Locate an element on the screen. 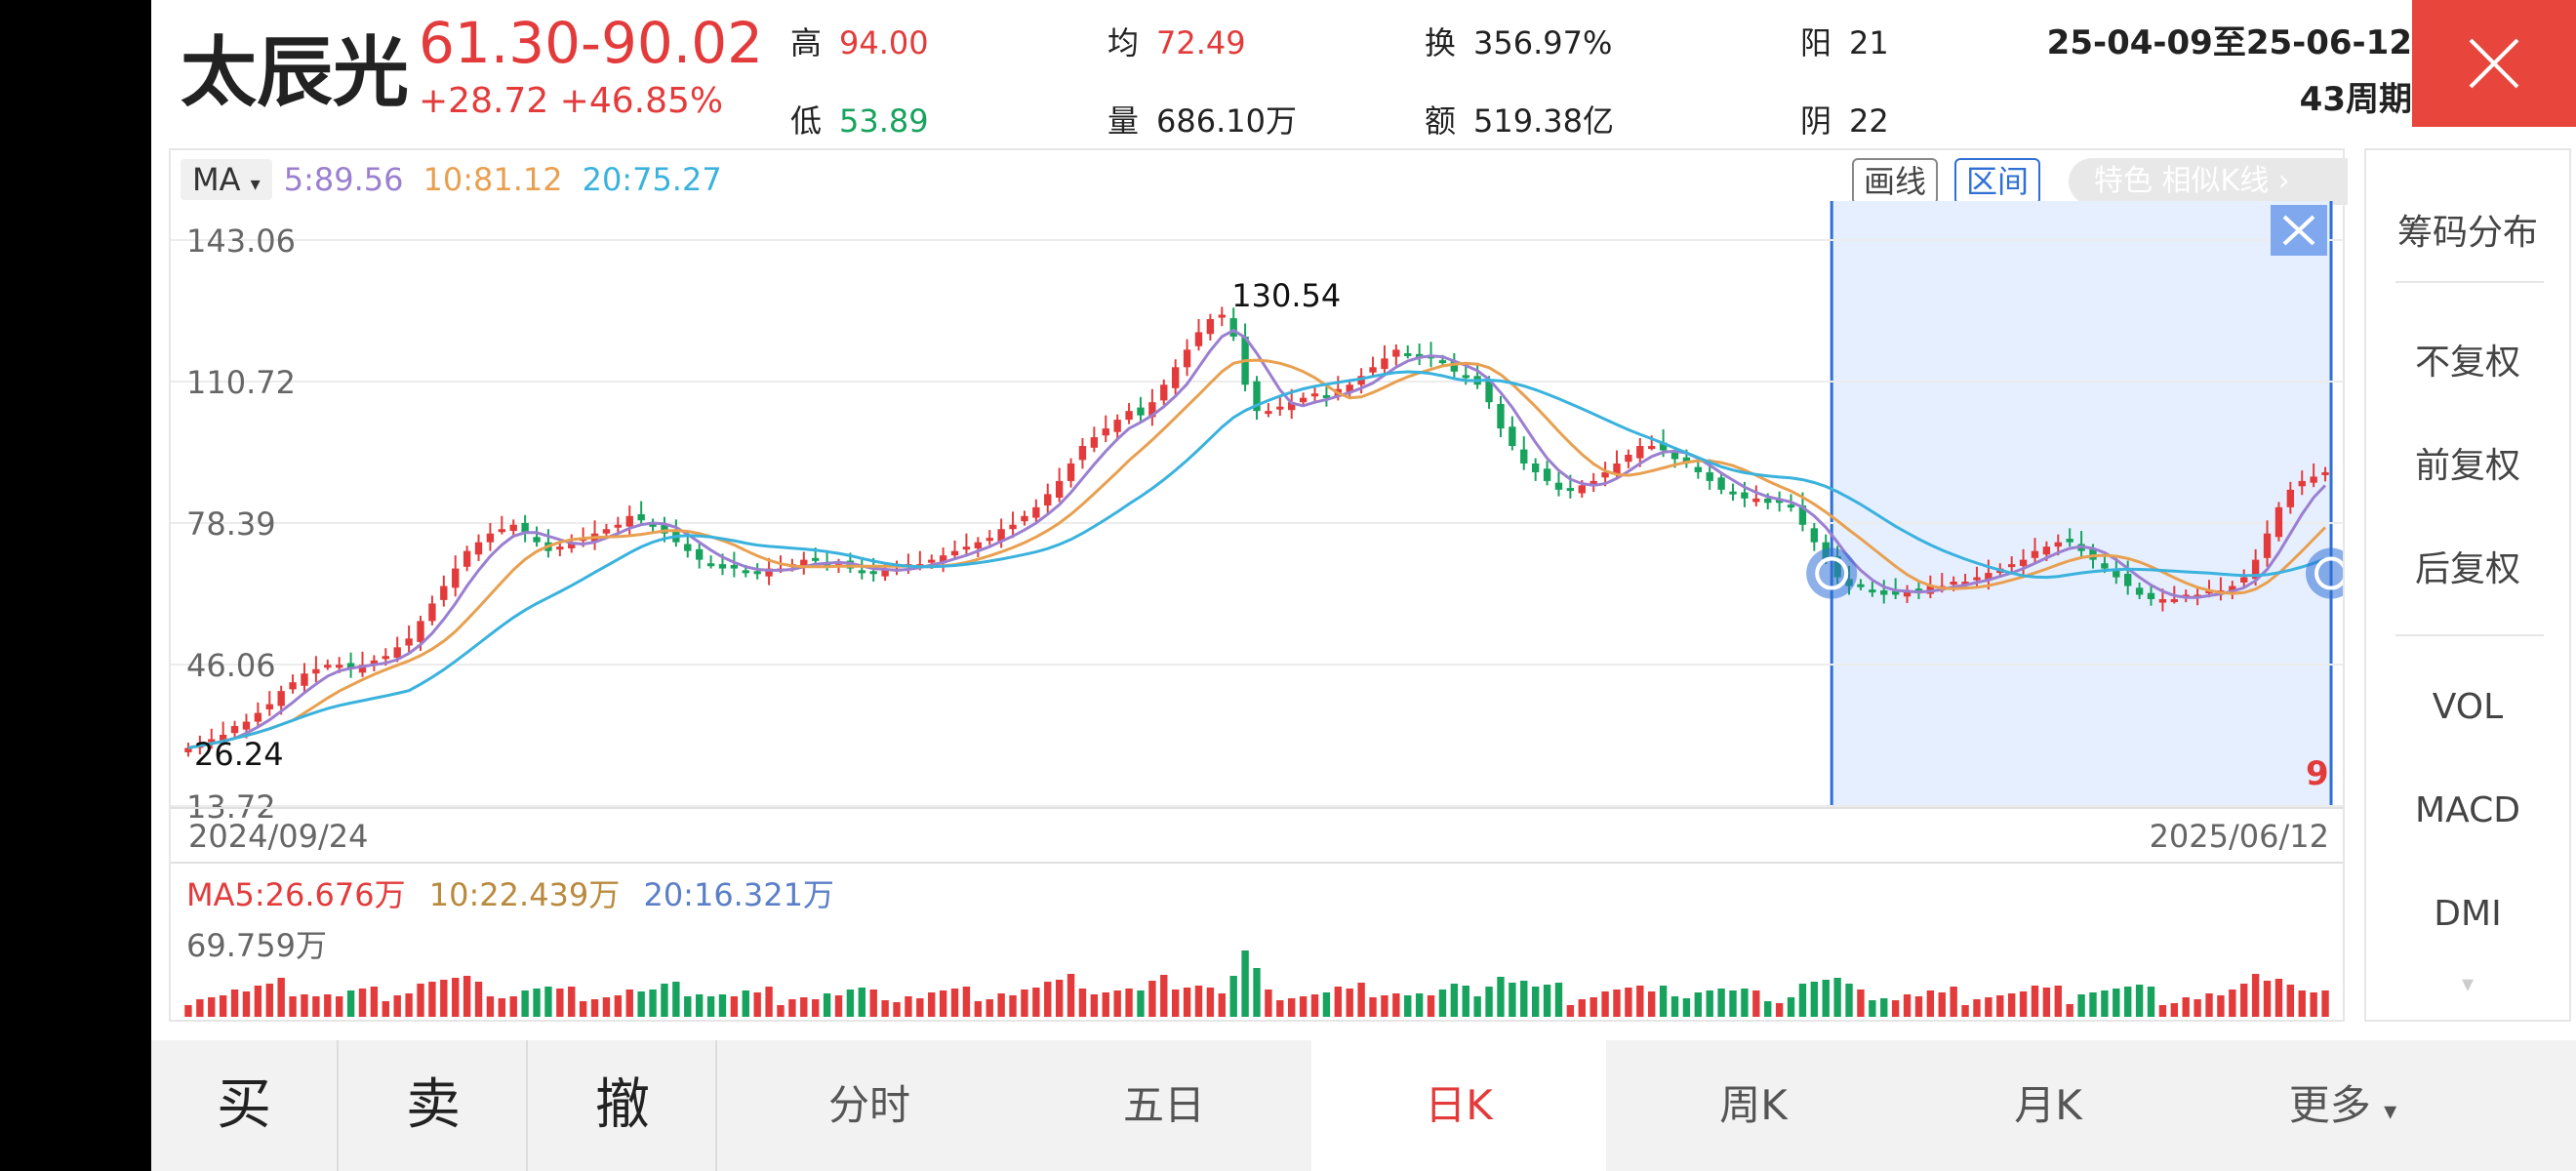 The height and width of the screenshot is (1171, 2576). stat-volume: 量 686.10万 is located at coordinates (1202, 121).